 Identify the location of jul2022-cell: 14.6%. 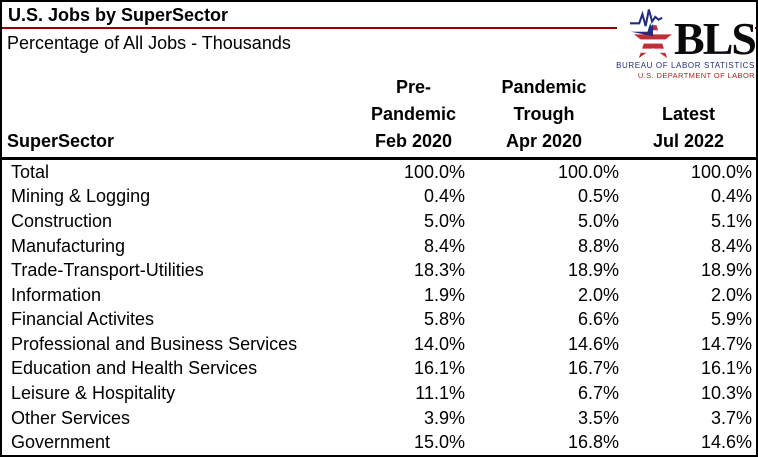
(726, 442).